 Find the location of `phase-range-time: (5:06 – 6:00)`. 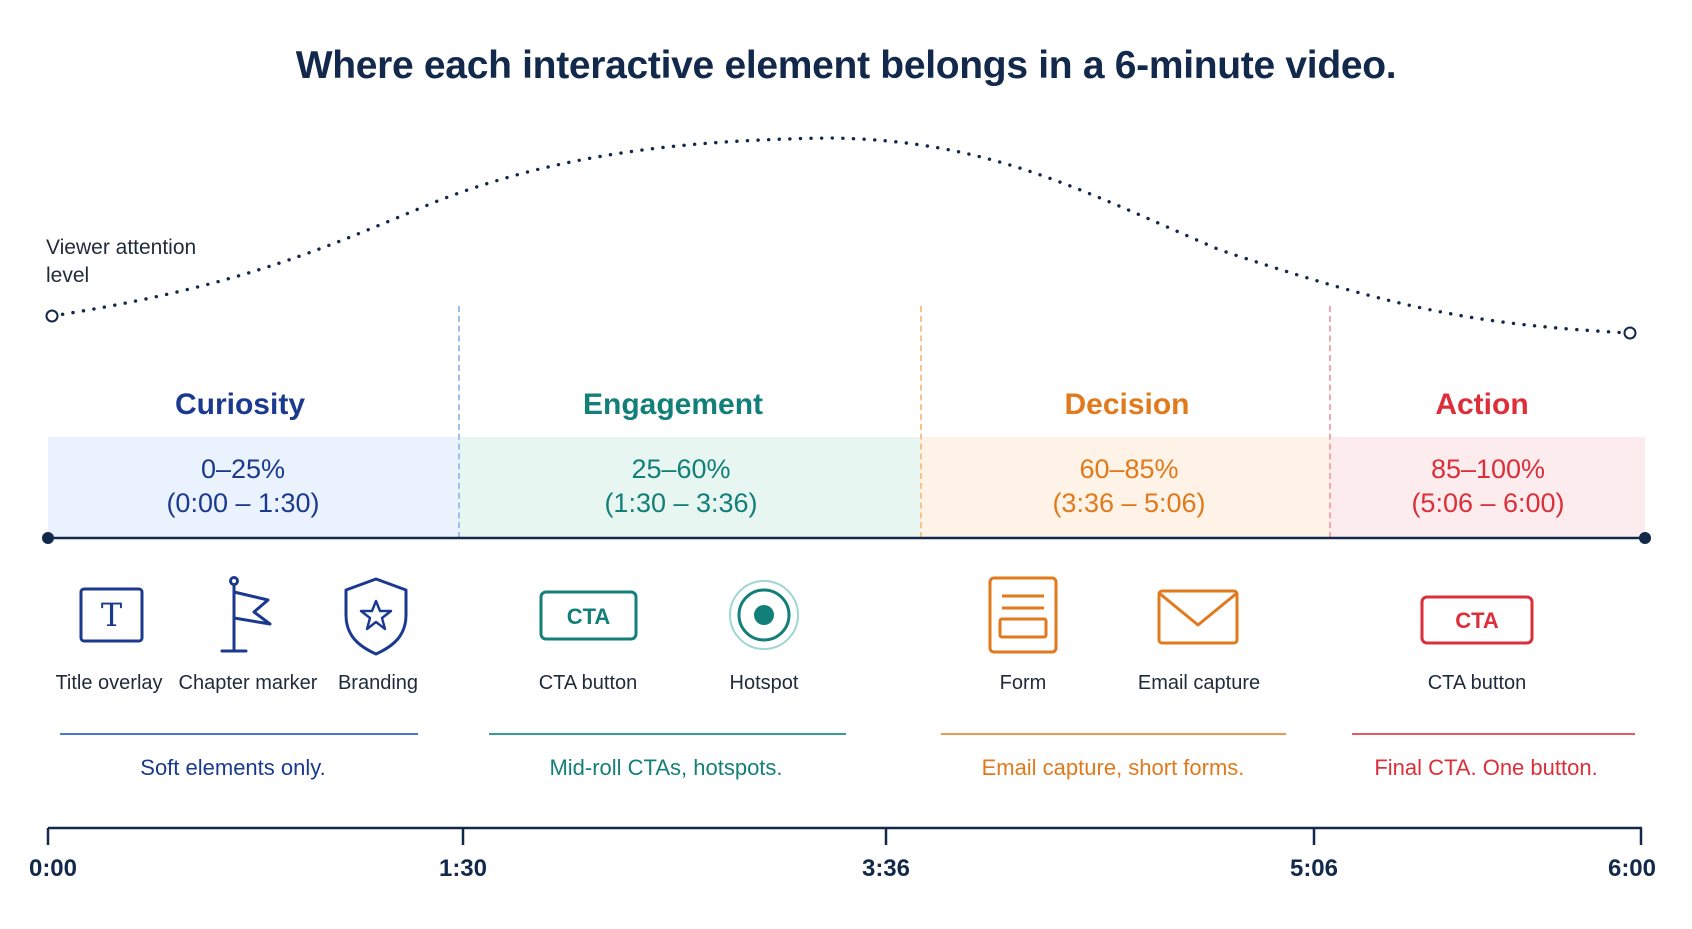

phase-range-time: (5:06 – 6:00) is located at coordinates (1488, 503).